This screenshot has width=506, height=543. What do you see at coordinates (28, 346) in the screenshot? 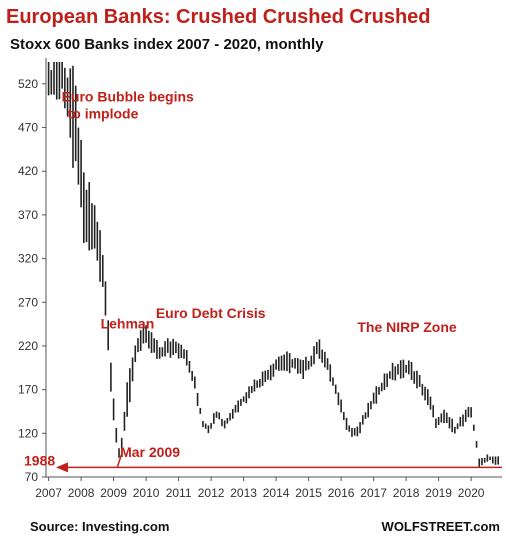
I see `y-tick-label: 220` at bounding box center [28, 346].